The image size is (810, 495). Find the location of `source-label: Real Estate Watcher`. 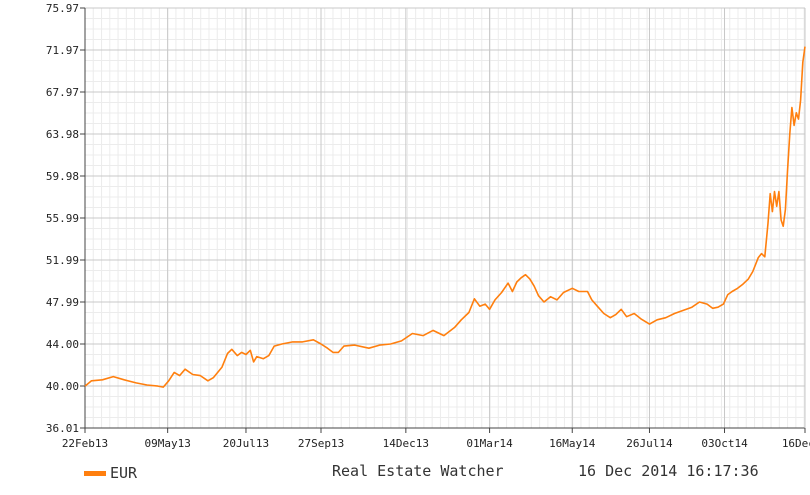

source-label: Real Estate Watcher is located at coordinates (418, 471).